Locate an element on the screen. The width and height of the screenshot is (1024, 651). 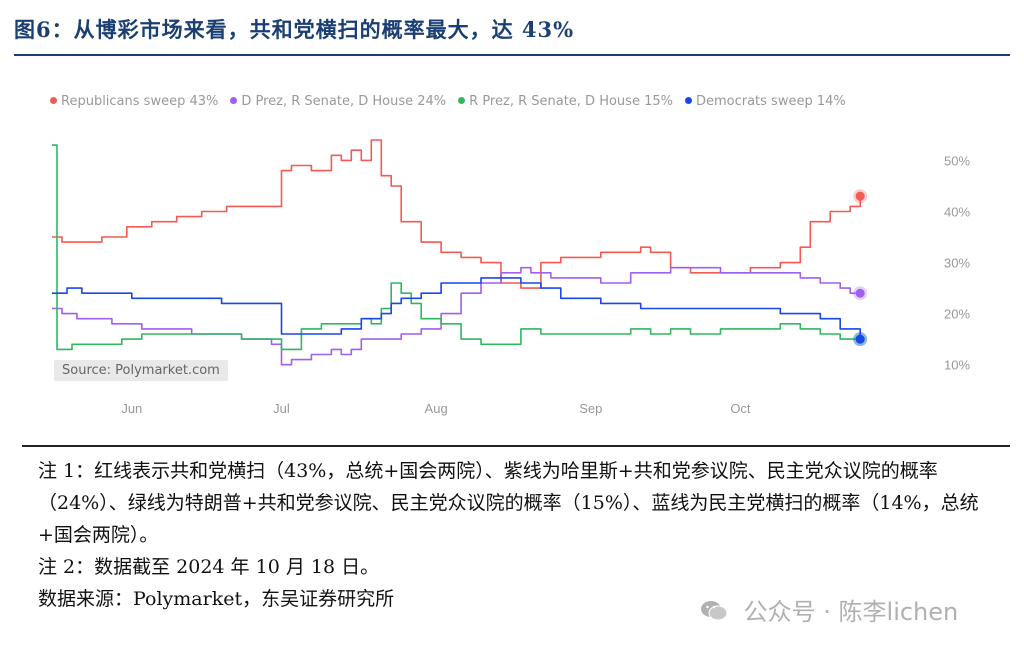
x-tick-label: Jul is located at coordinates (281, 408).